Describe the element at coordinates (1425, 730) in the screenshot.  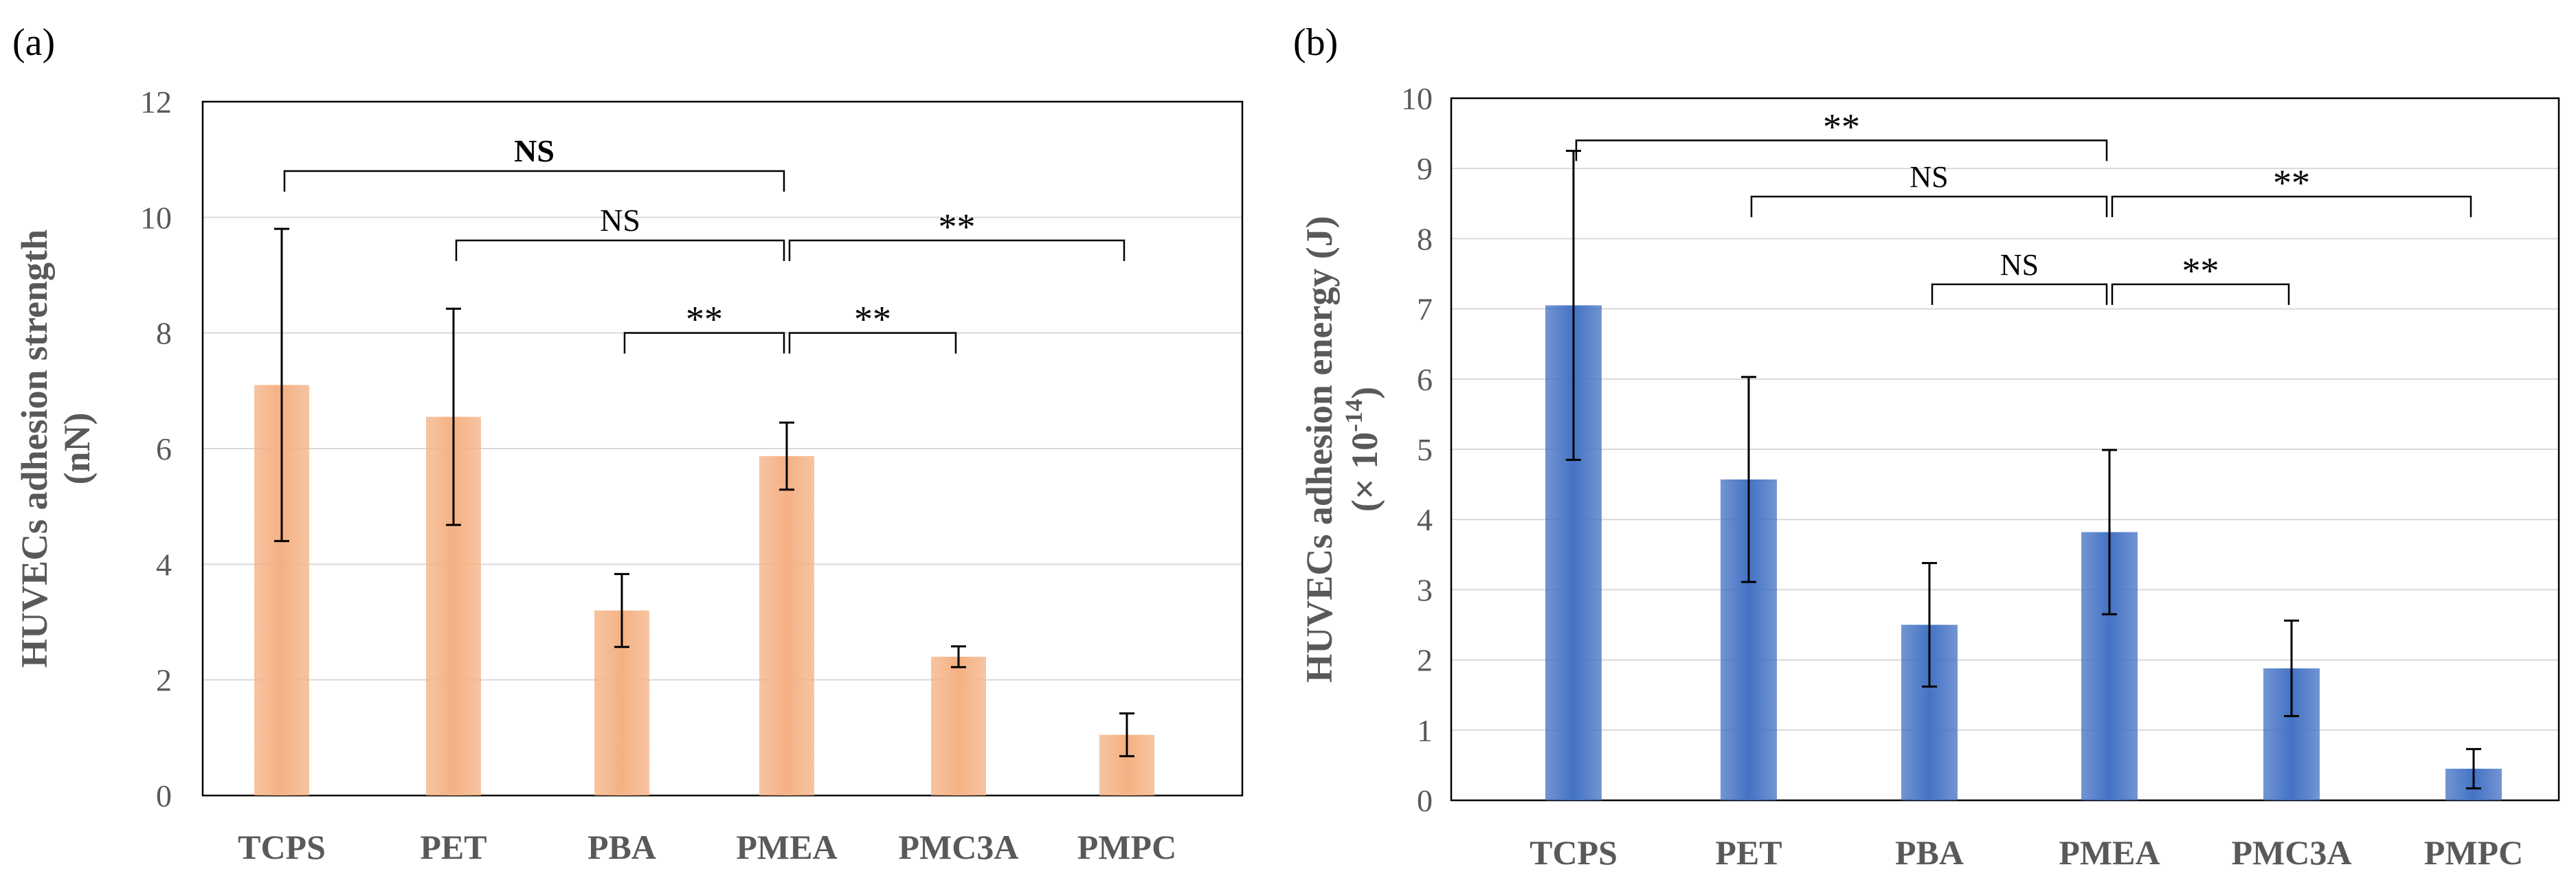
I see `y-tick-label: 1` at that location.